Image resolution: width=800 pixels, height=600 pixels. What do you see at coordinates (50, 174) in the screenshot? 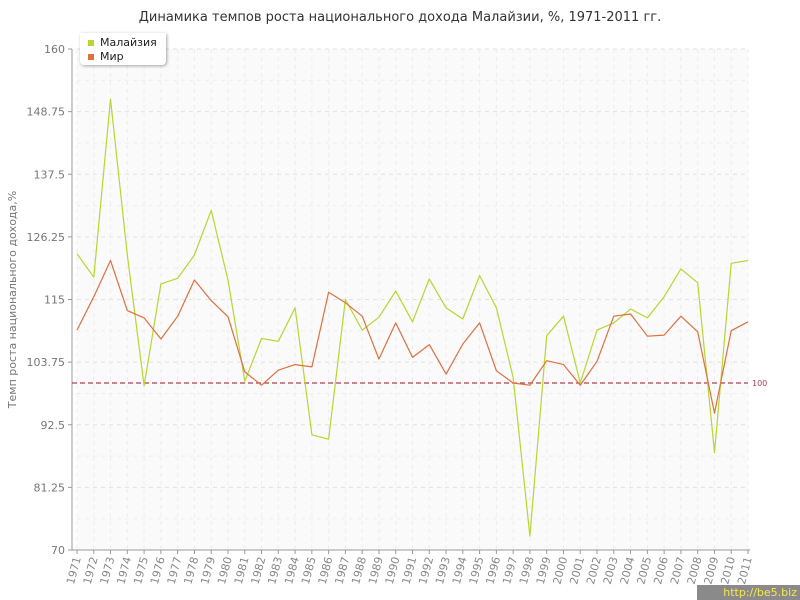
I see `y-tick-label: 137.5` at bounding box center [50, 174].